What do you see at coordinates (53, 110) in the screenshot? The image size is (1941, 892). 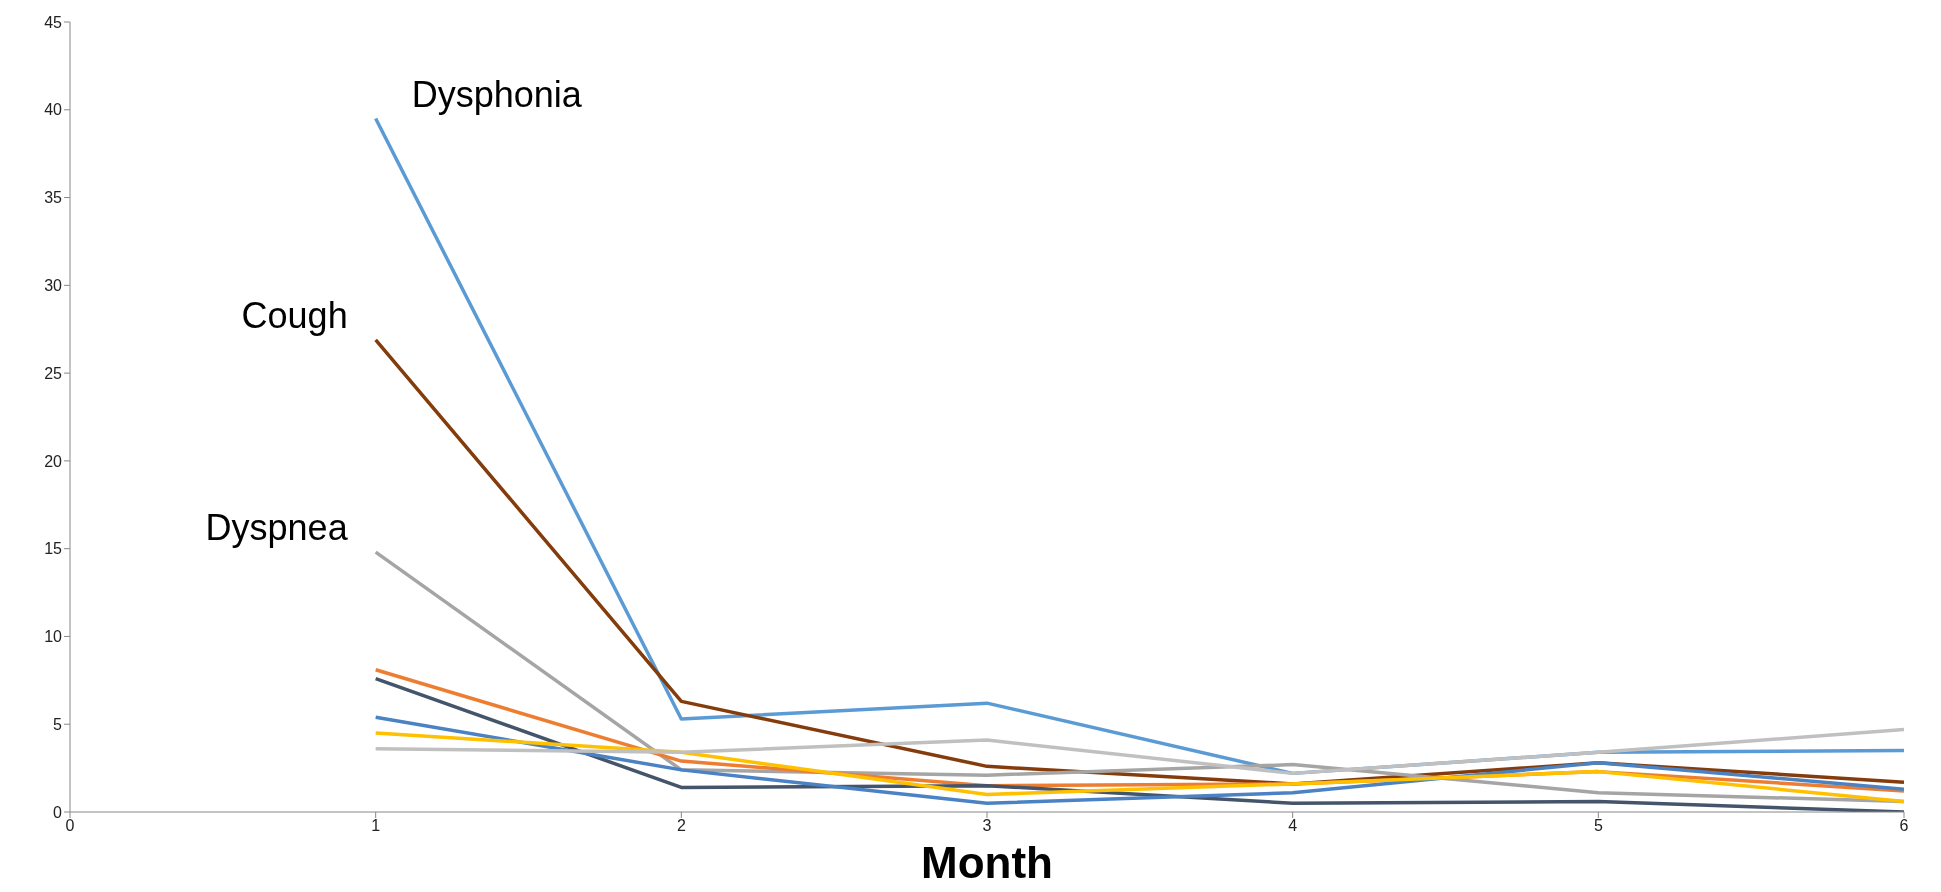 I see `y-tick-label: 40` at bounding box center [53, 110].